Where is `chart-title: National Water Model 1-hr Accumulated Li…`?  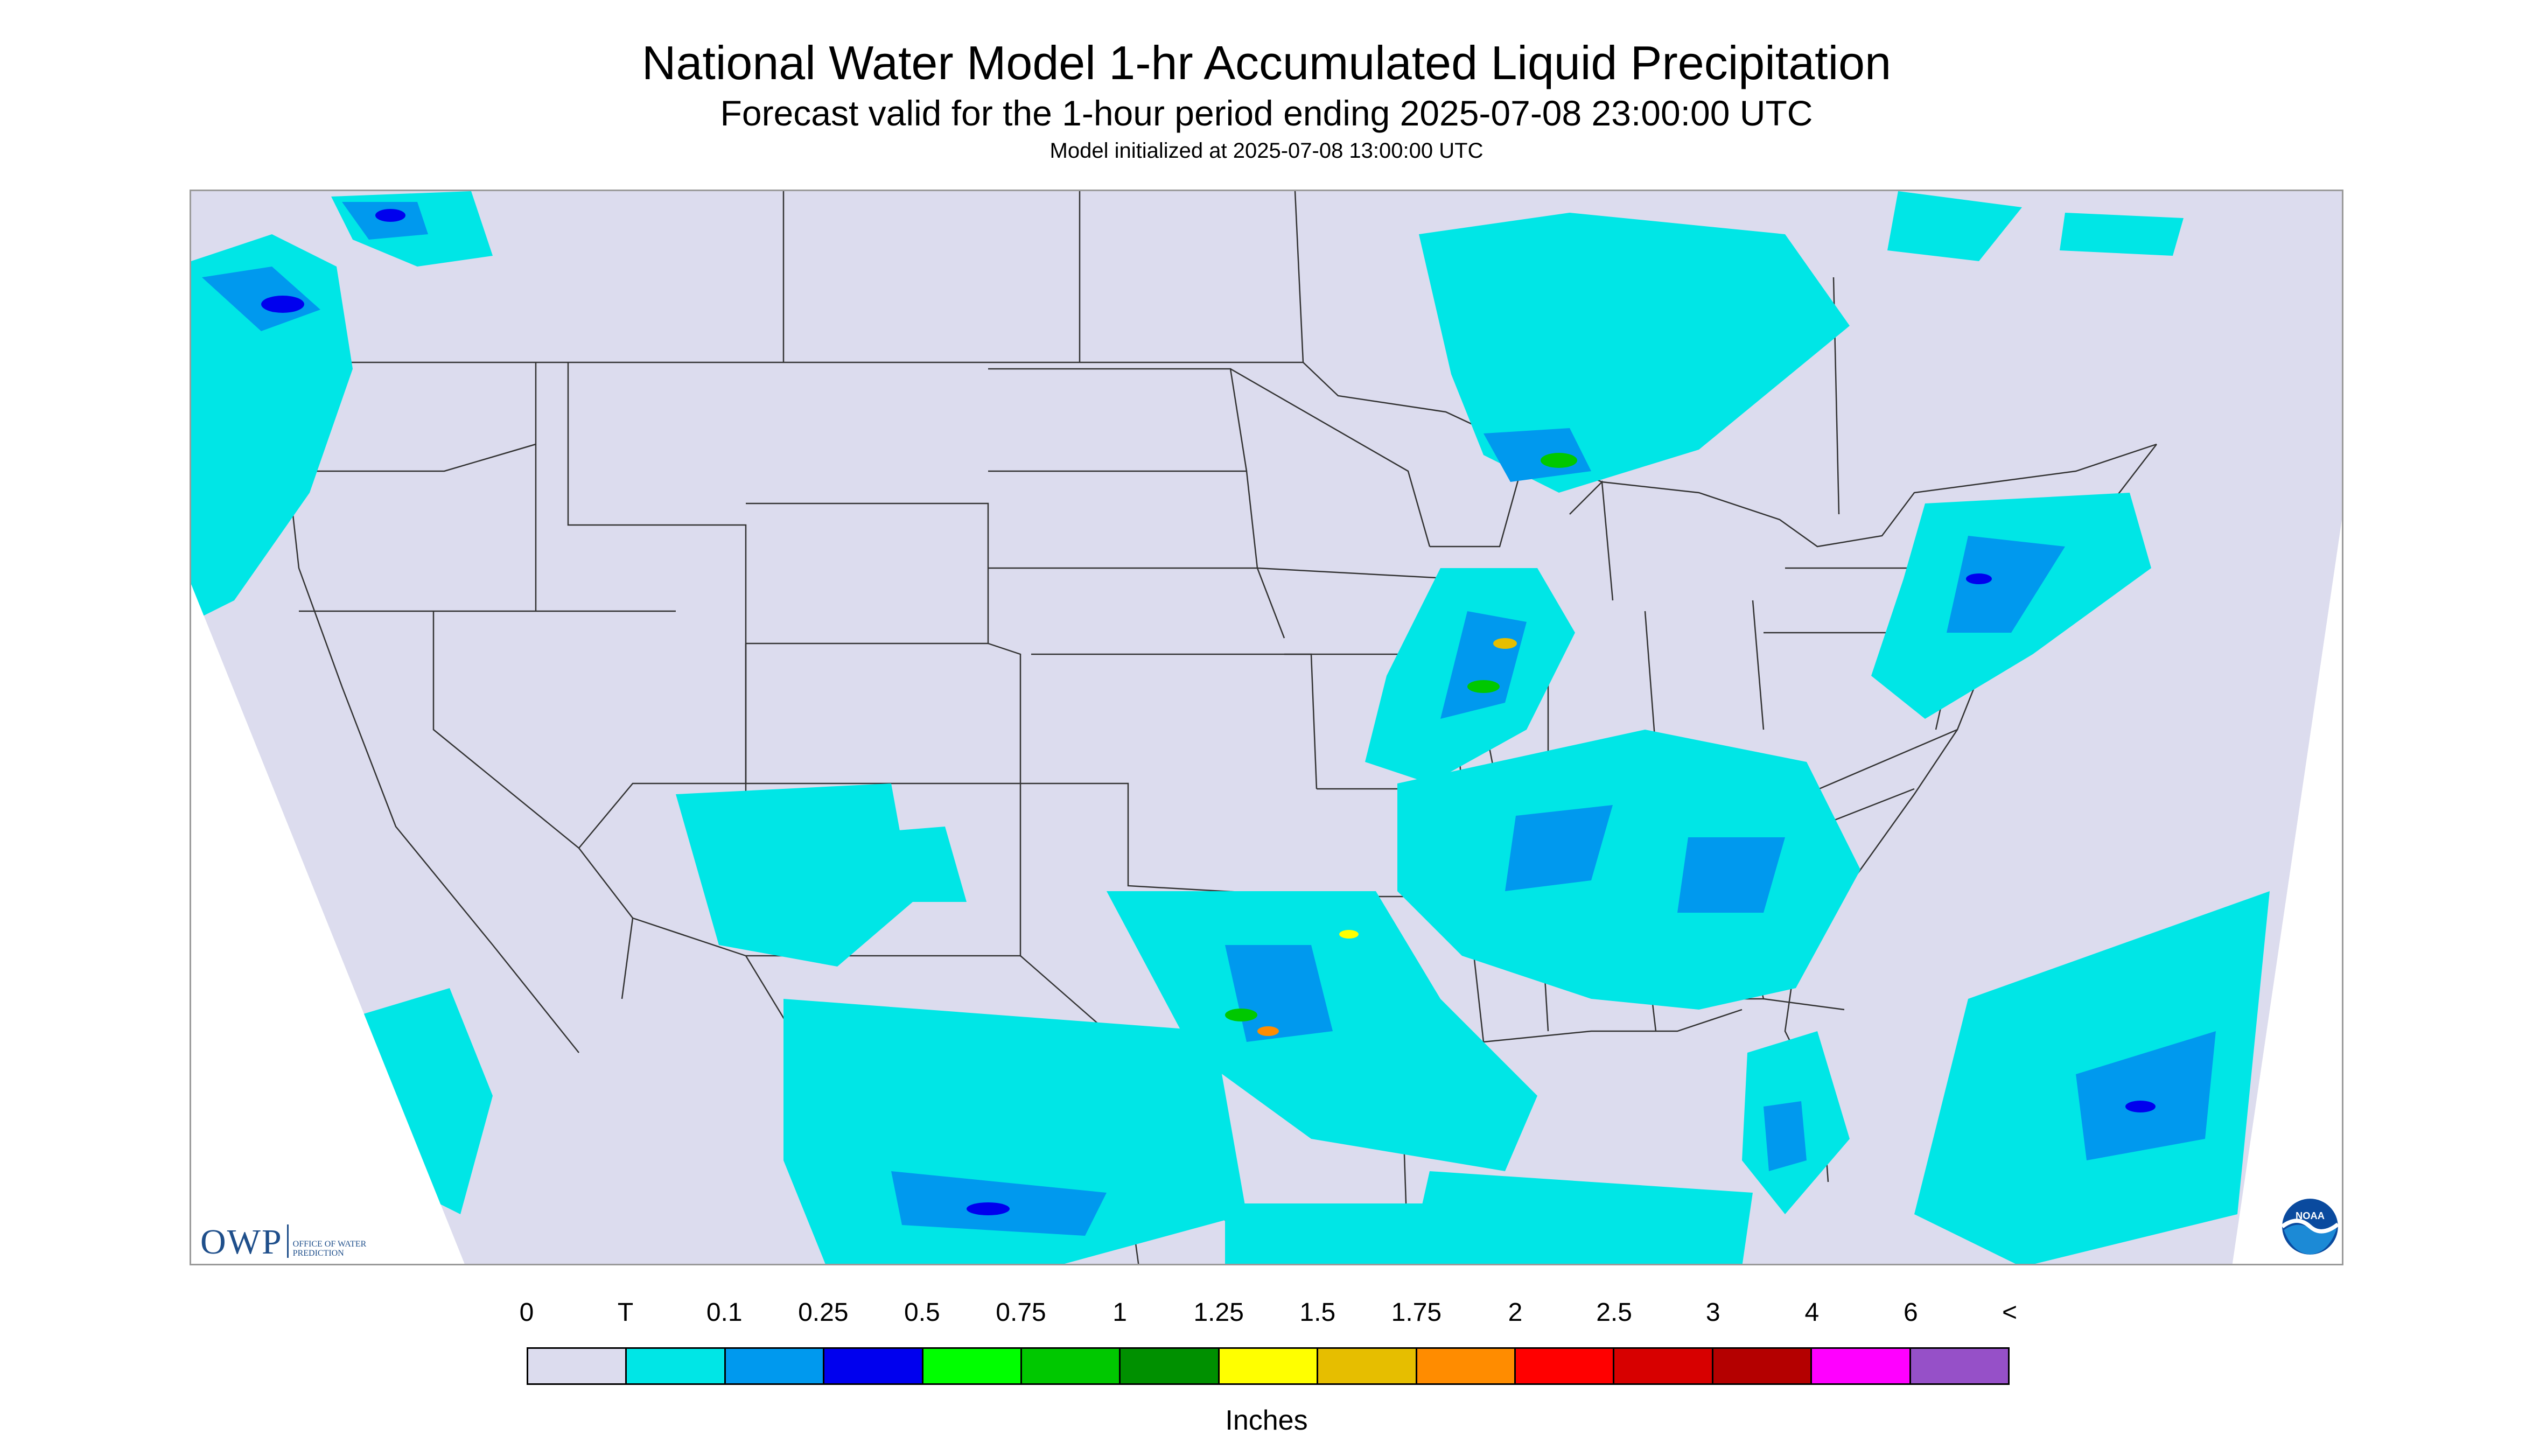
chart-title: National Water Model 1-hr Accumulated Li… is located at coordinates (1266, 62).